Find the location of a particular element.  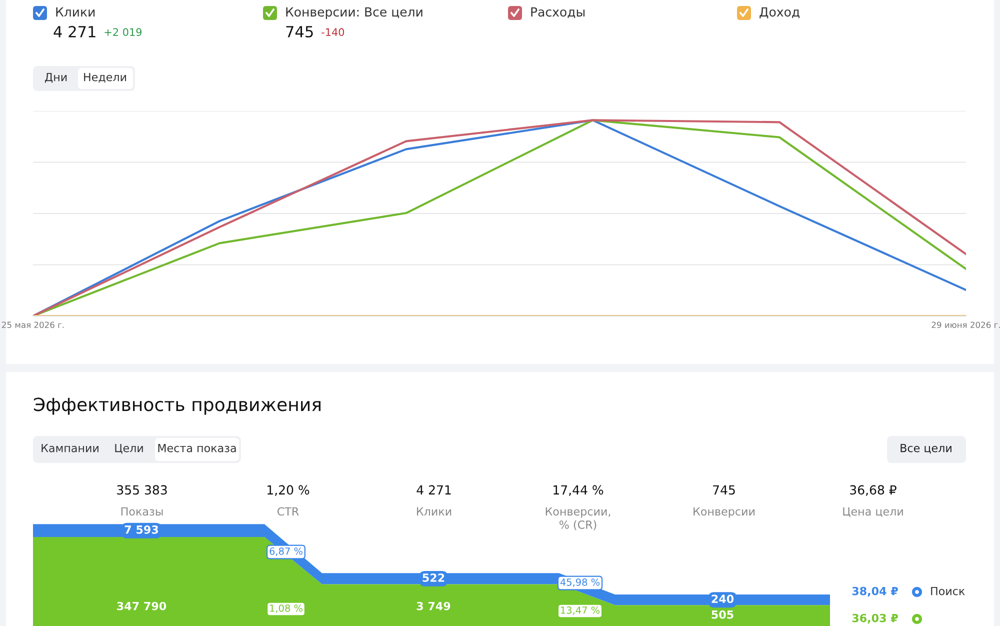

category-label: Показы is located at coordinates (142, 511).